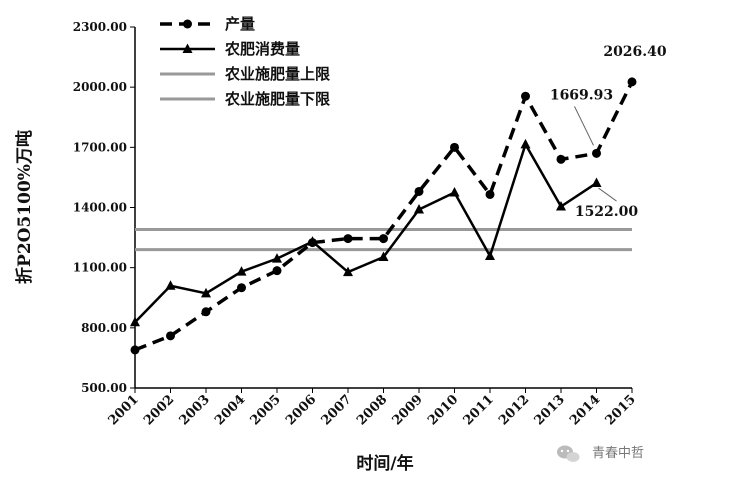  Describe the element at coordinates (337, 410) in the screenshot. I see `x-tick-label: 2007` at that location.